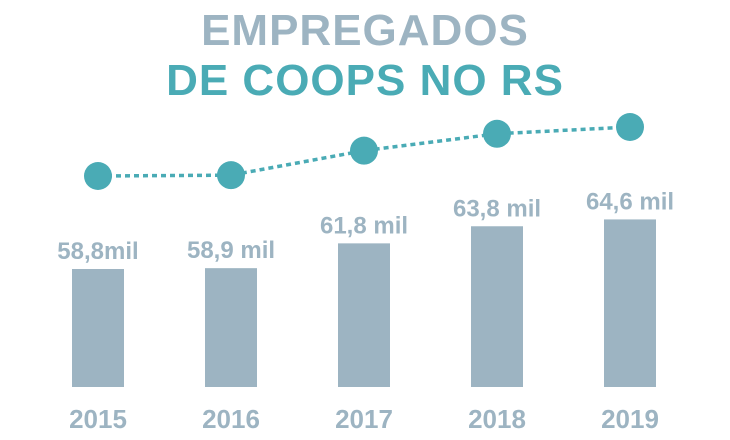 The image size is (730, 440). I want to click on bar-2018, so click(497, 306).